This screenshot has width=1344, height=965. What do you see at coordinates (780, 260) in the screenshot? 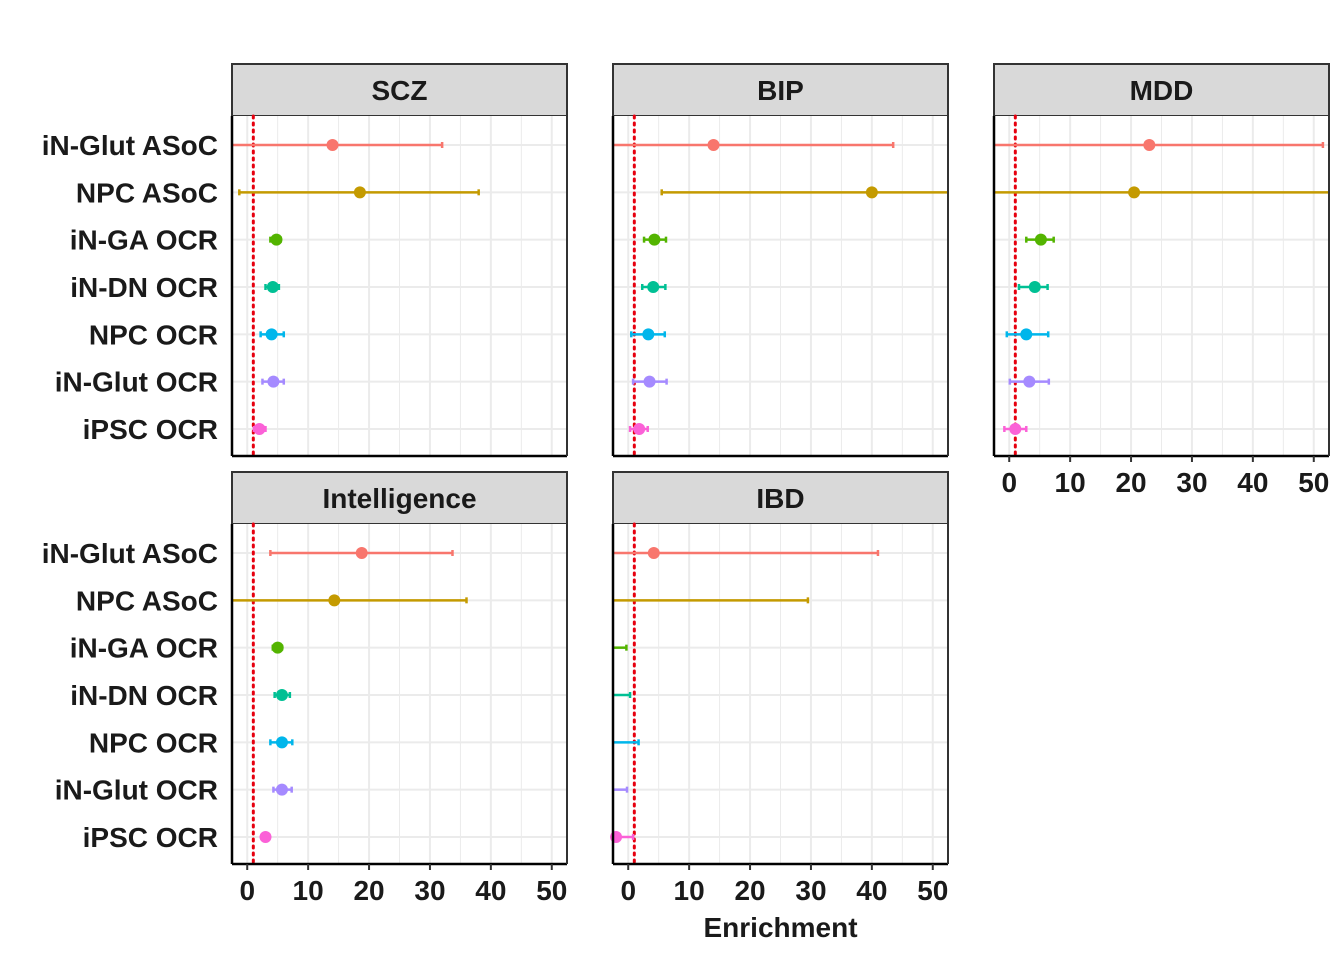
I see `panel-bip: BIP` at bounding box center [780, 260].